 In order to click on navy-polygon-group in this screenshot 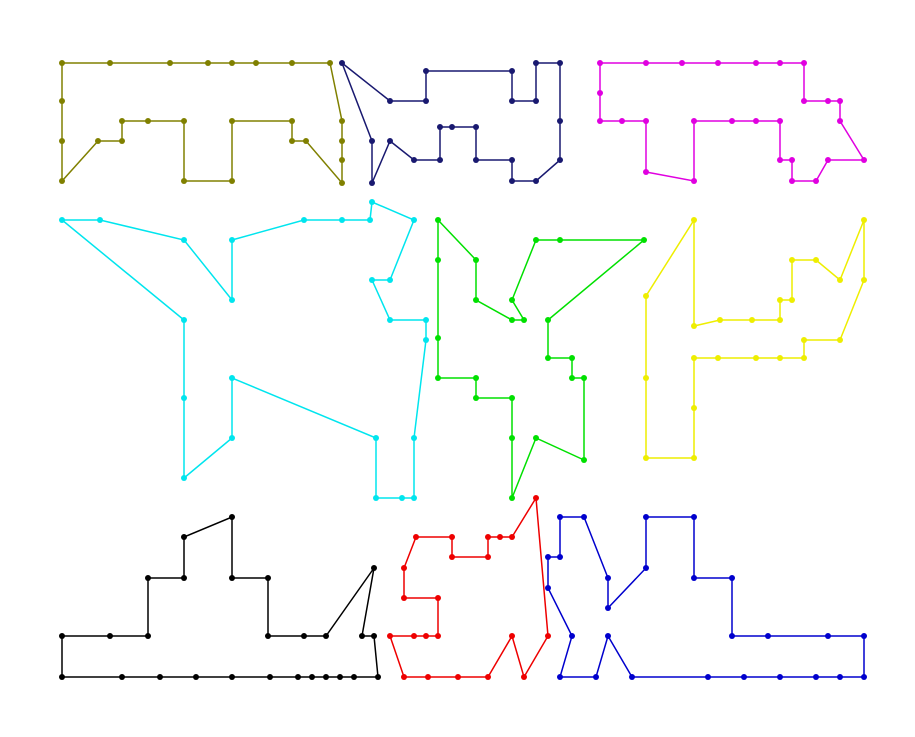, I will do `click(451, 123)`.